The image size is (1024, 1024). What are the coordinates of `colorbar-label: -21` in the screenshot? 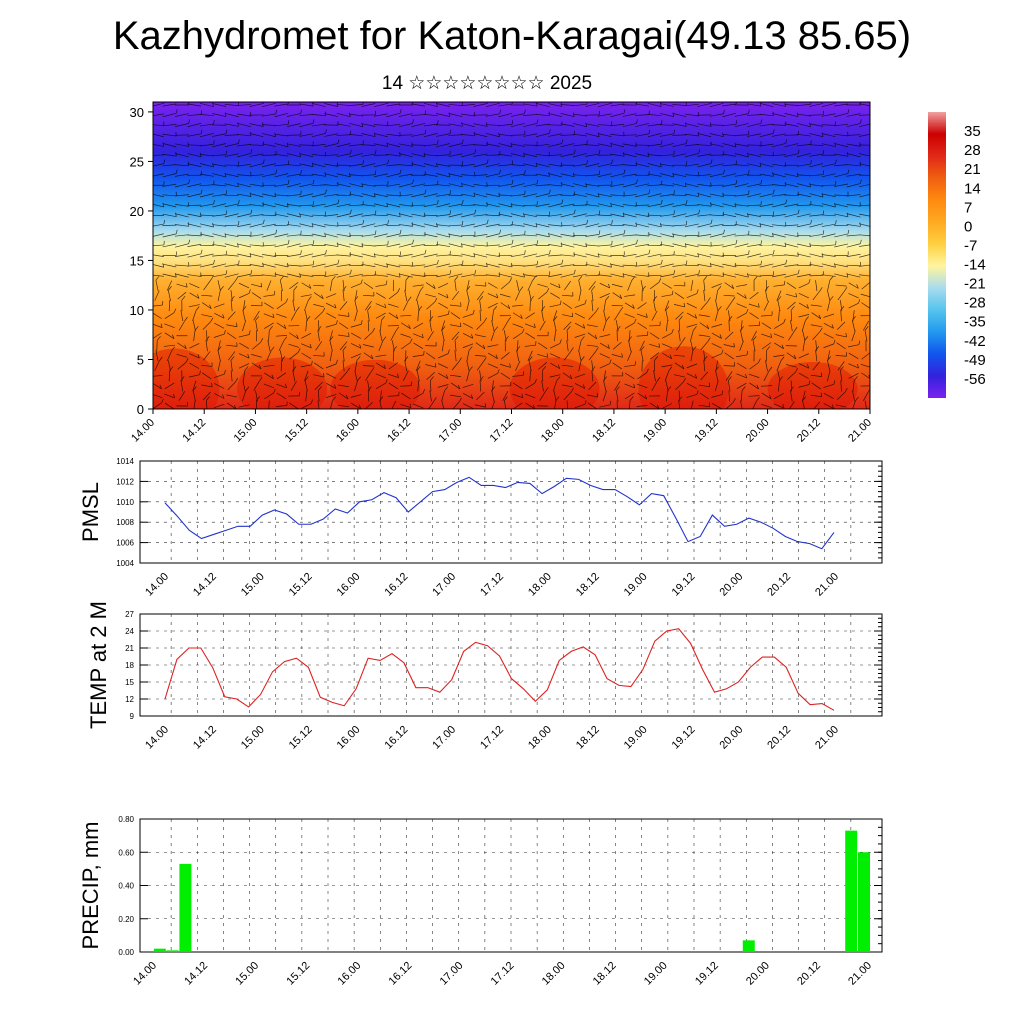 It's located at (975, 284).